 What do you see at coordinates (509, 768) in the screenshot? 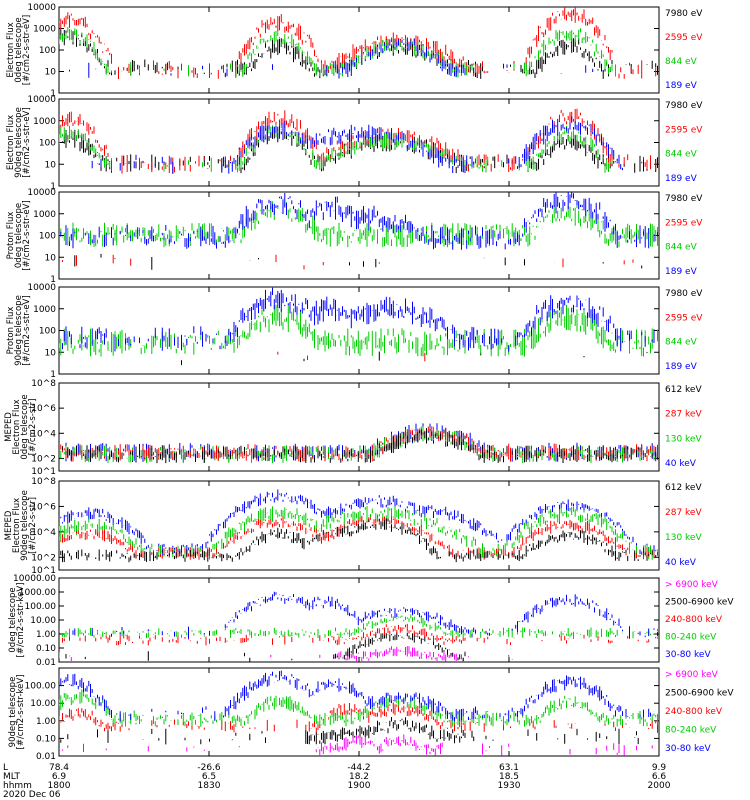
I see `x-tick-label-l: 63.1` at bounding box center [509, 768].